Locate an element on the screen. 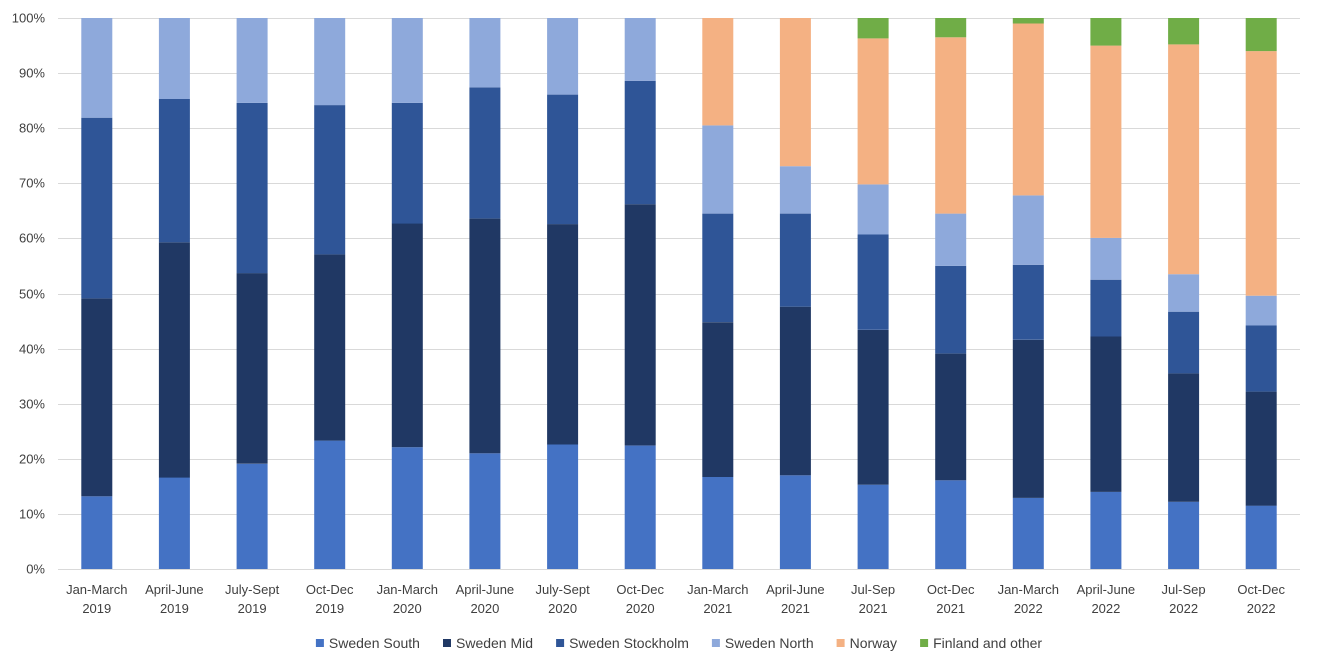 The image size is (1317, 665). y-tick-label: 90% is located at coordinates (32, 73).